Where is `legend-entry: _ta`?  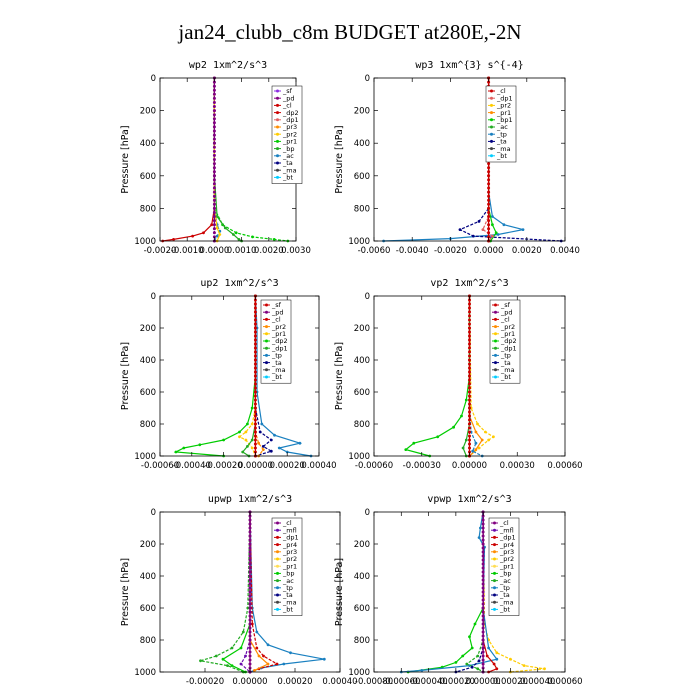
legend-entry: _ta is located at coordinates (287, 163).